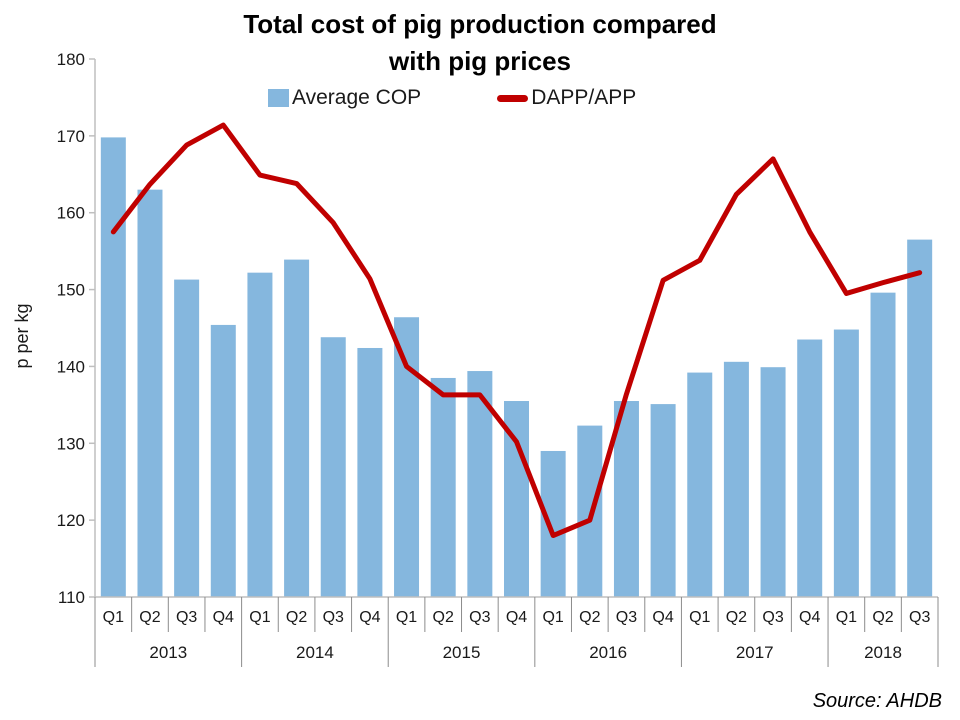 This screenshot has width=960, height=720. Describe the element at coordinates (877, 701) in the screenshot. I see `source-note: Source: AHDB` at that location.